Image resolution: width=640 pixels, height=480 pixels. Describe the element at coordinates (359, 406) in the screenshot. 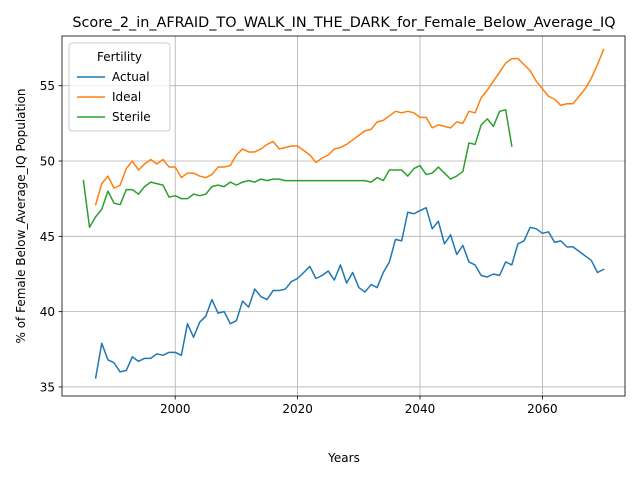

I see `x-axis-ticks: 2000 2020 2040 2060` at that location.